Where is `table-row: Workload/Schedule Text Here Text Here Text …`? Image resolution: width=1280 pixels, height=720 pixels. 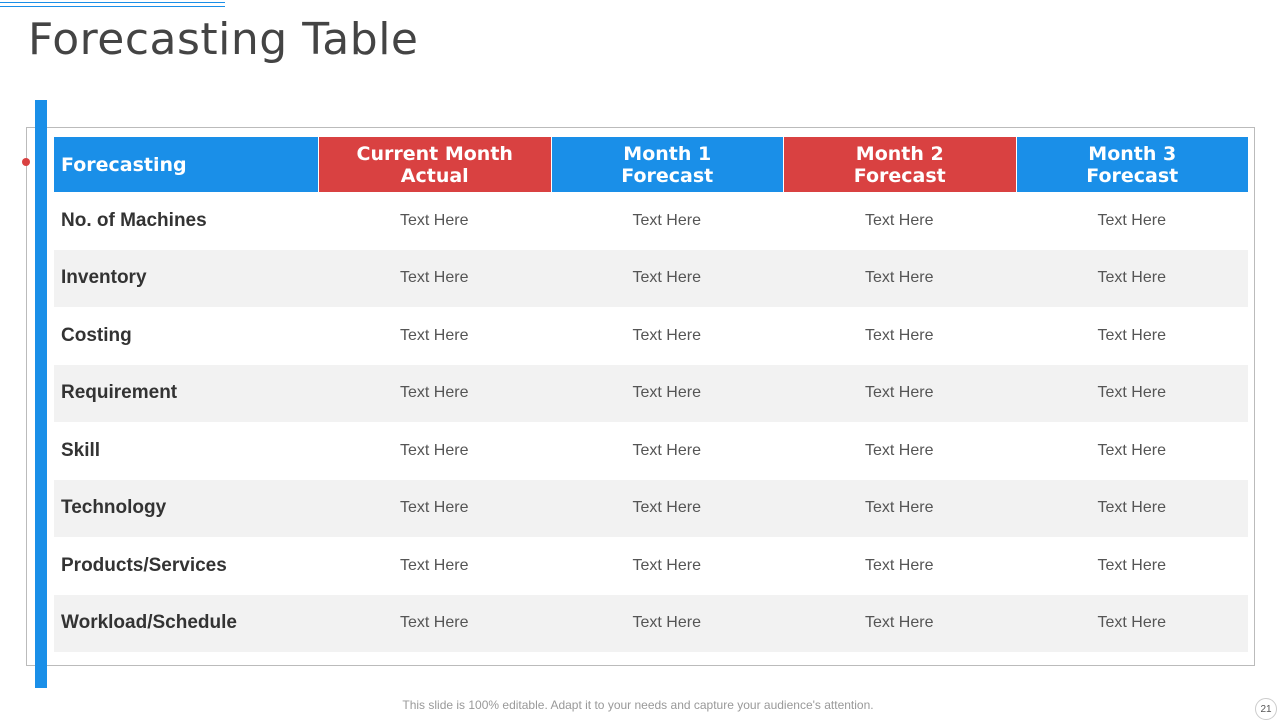
table-row: Workload/Schedule Text Here Text Here Text … is located at coordinates (651, 623).